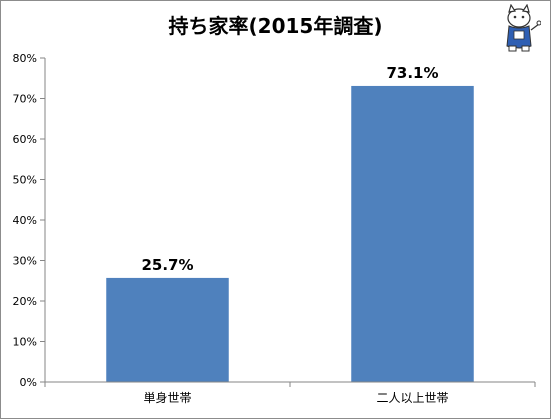  I want to click on y-tick-label: 40%, so click(25, 220).